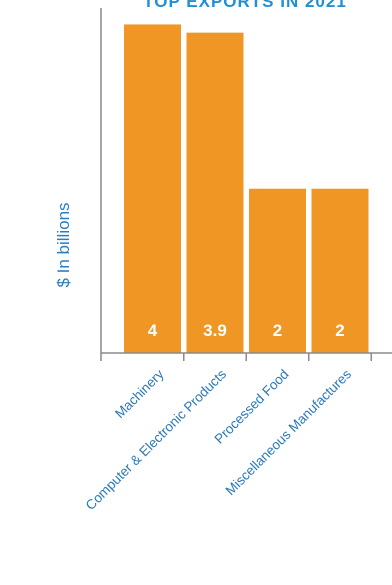 This screenshot has height=585, width=392. I want to click on x-ticks-group, so click(236, 357).